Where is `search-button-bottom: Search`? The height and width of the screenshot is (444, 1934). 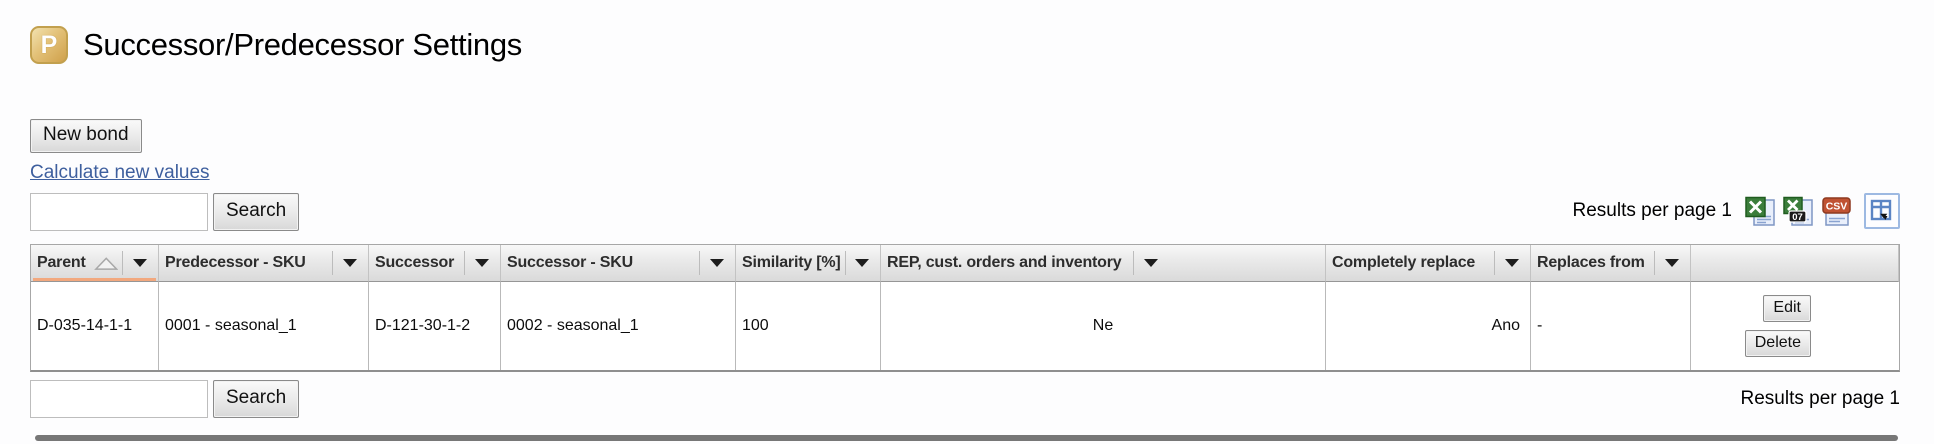
search-button-bottom: Search is located at coordinates (256, 399).